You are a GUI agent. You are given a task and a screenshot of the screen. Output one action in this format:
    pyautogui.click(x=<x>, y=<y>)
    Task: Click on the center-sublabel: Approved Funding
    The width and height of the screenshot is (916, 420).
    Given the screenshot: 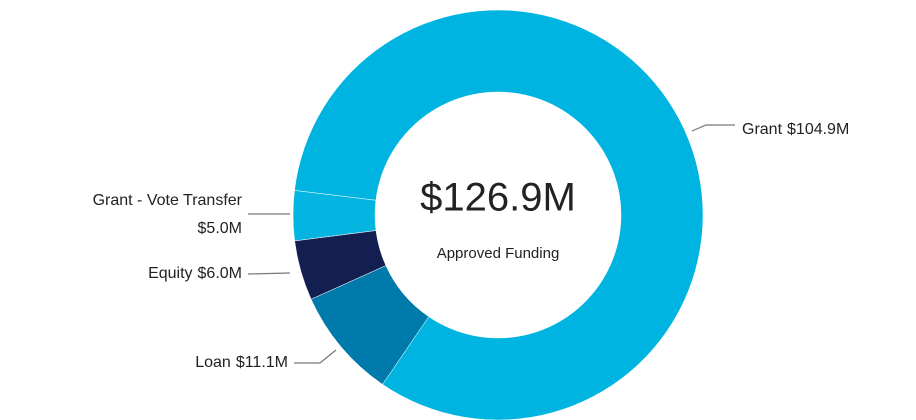 What is the action you would take?
    pyautogui.click(x=498, y=253)
    